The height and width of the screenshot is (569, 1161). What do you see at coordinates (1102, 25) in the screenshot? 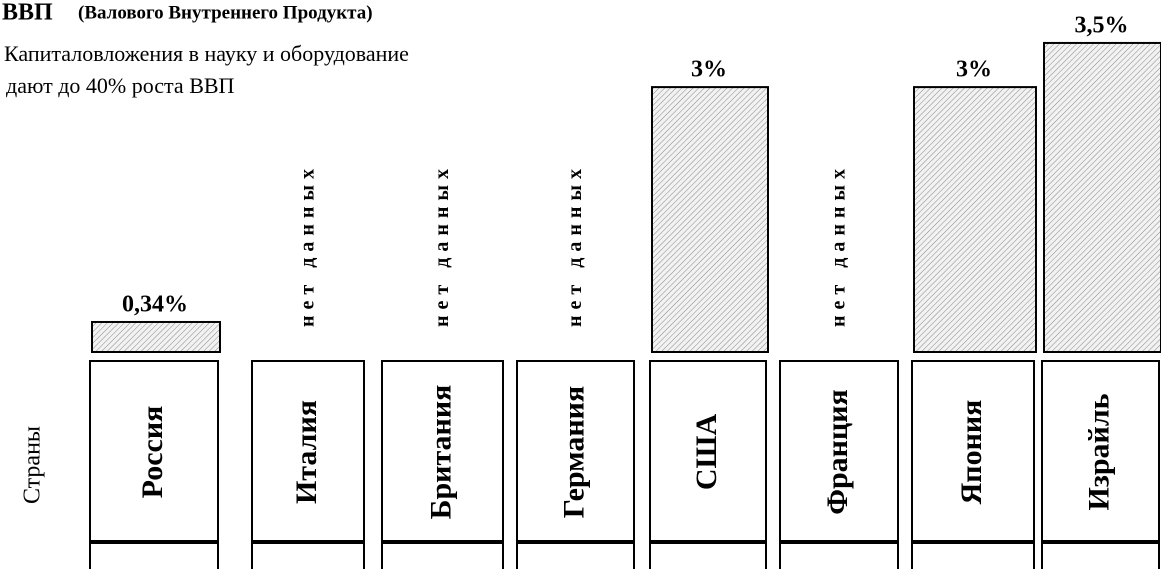
I see `value-label: 3,5%` at bounding box center [1102, 25].